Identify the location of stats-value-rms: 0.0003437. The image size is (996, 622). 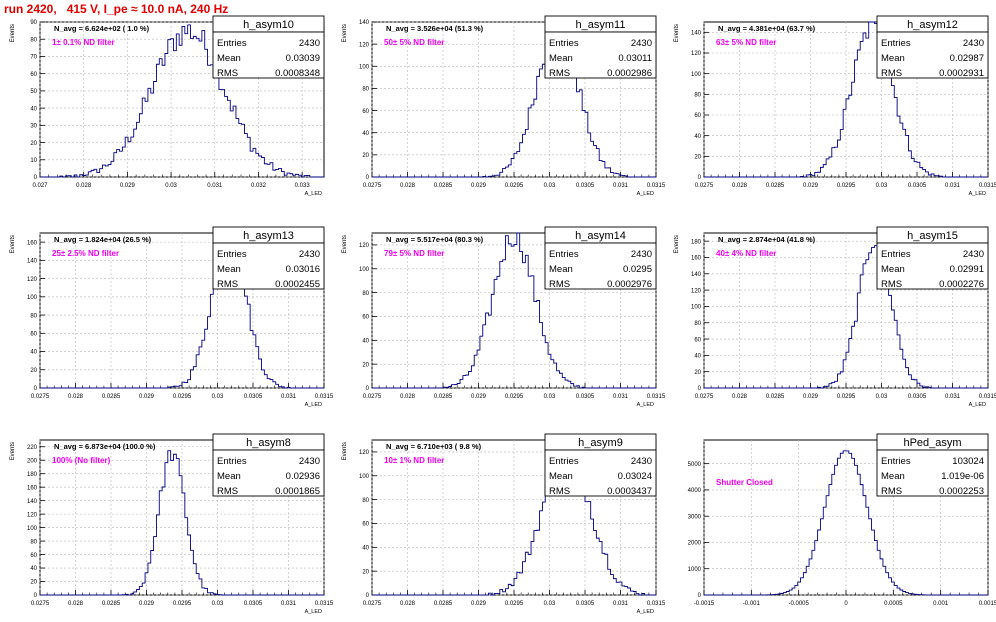
(629, 491).